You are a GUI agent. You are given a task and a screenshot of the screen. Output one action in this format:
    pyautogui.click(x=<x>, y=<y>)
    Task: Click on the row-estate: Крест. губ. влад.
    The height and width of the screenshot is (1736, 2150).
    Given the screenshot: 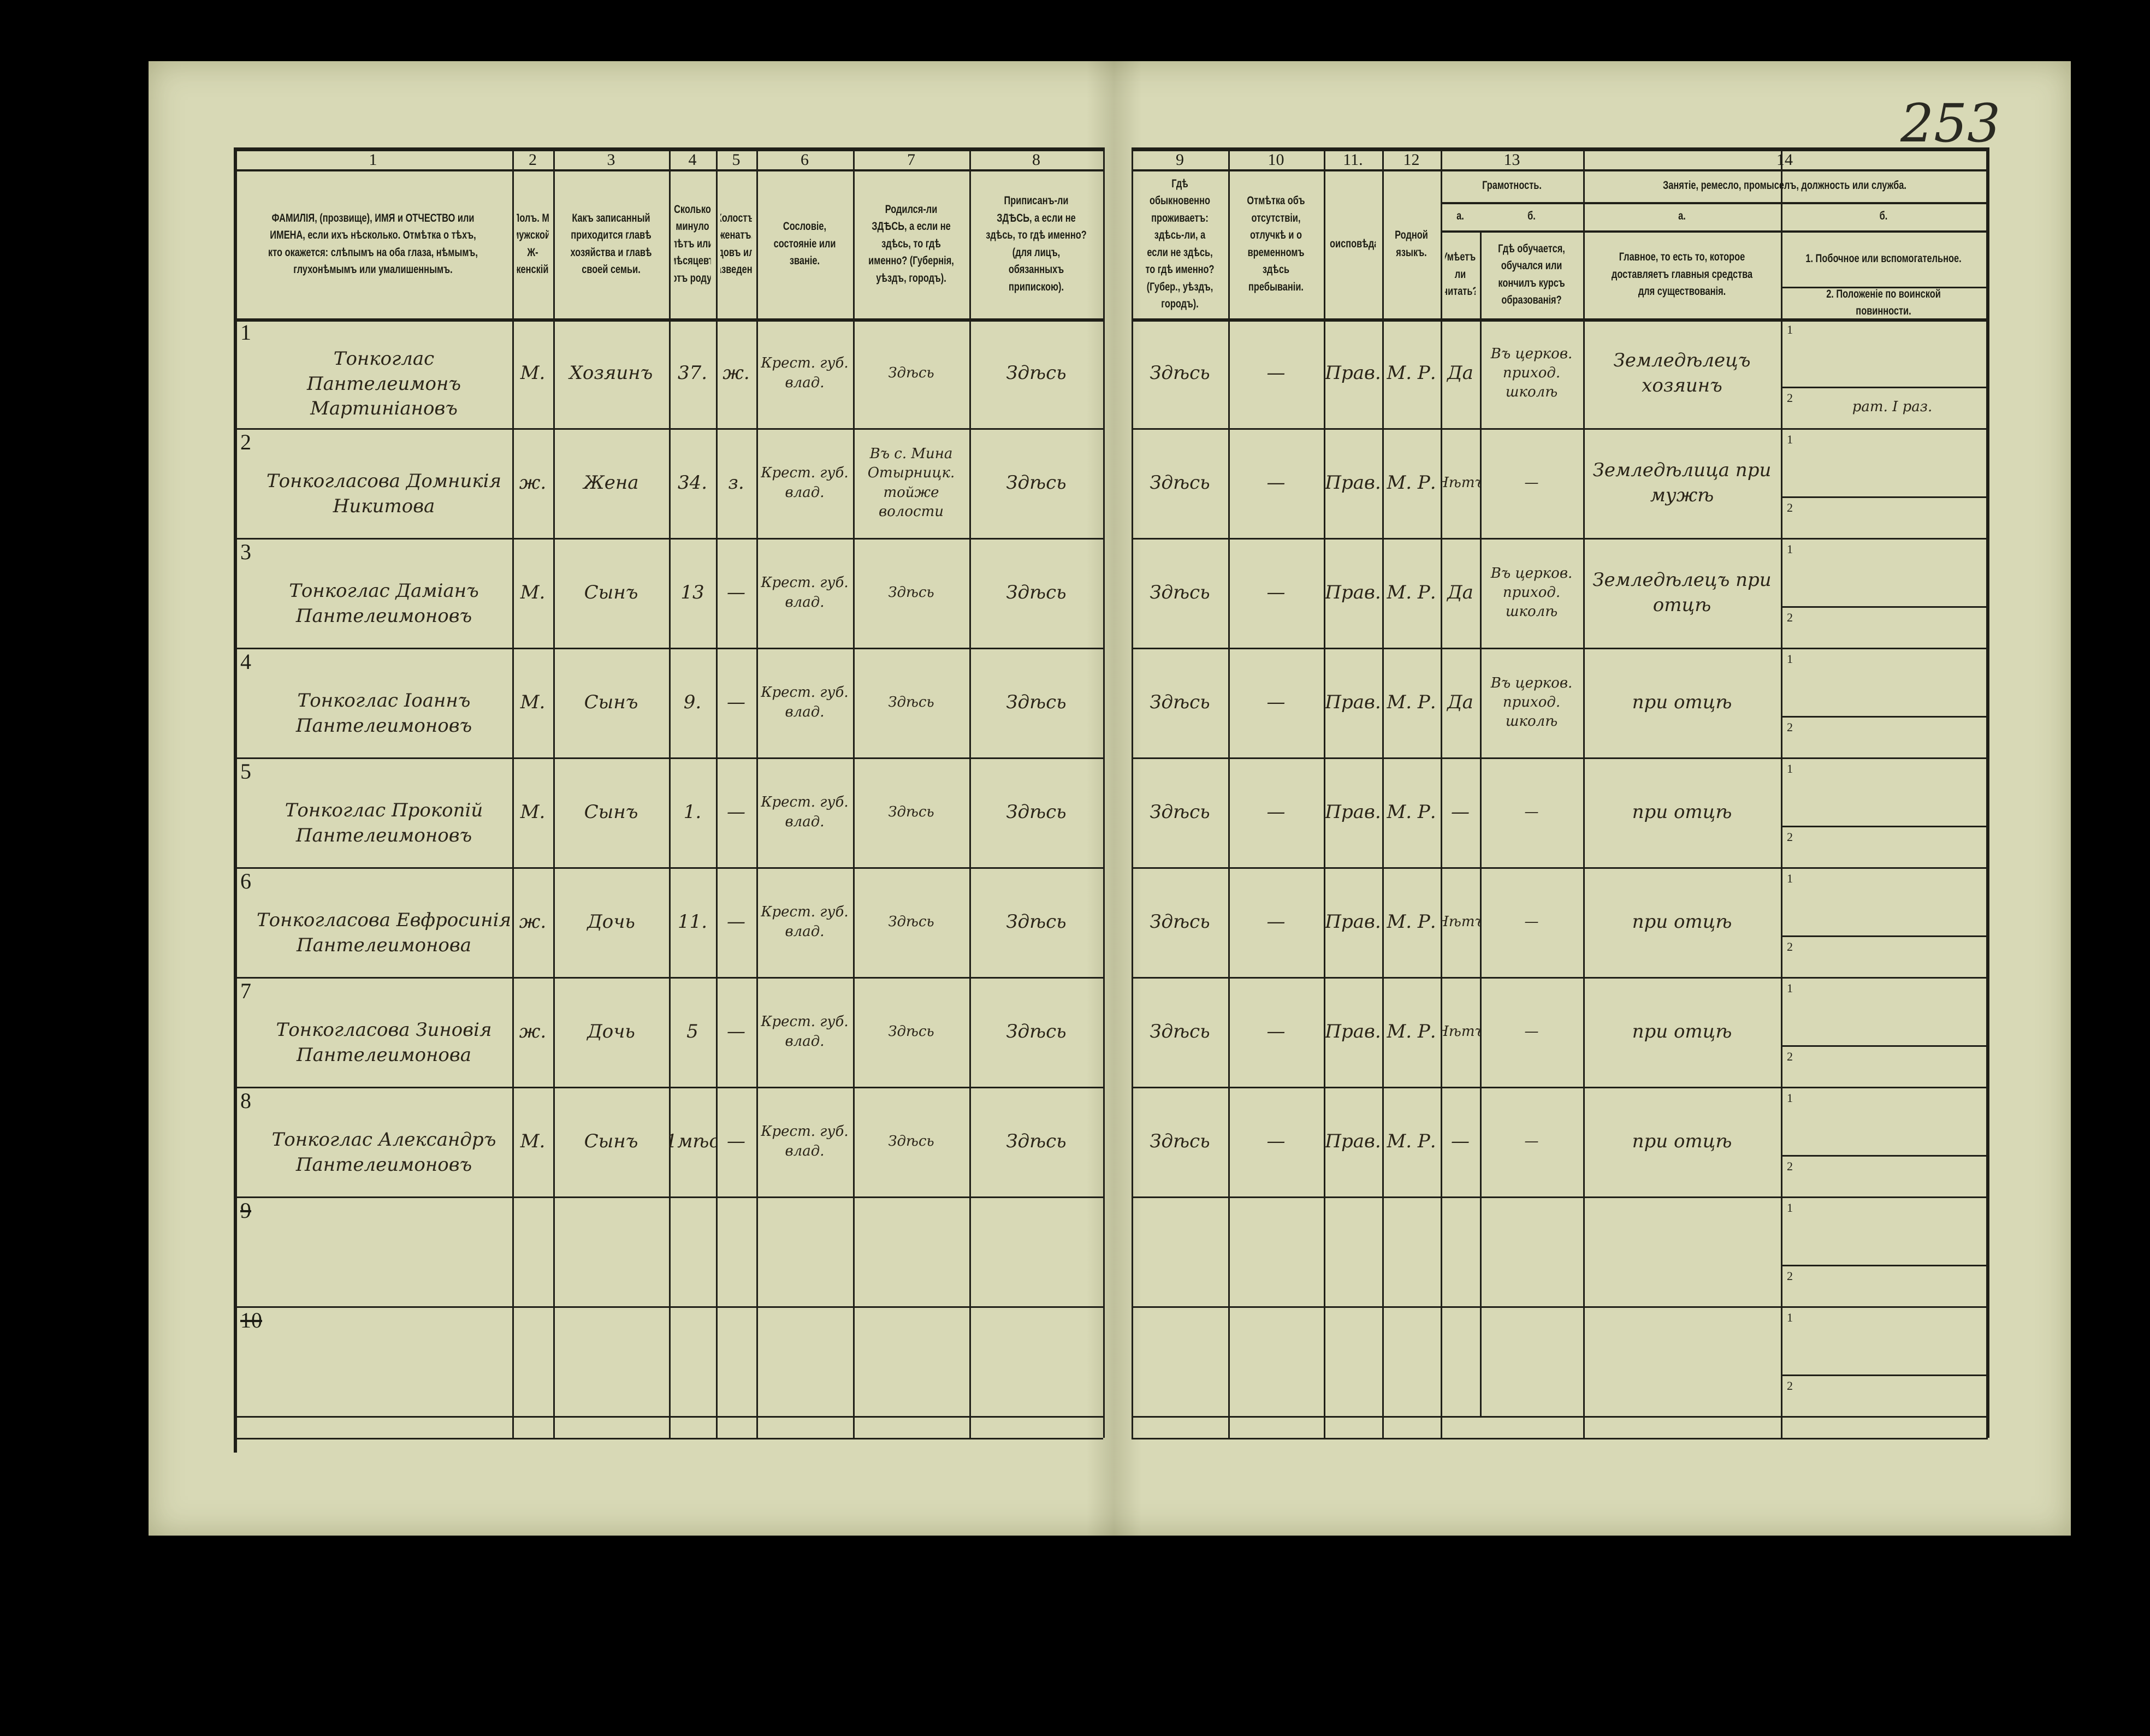 What is the action you would take?
    pyautogui.click(x=805, y=702)
    